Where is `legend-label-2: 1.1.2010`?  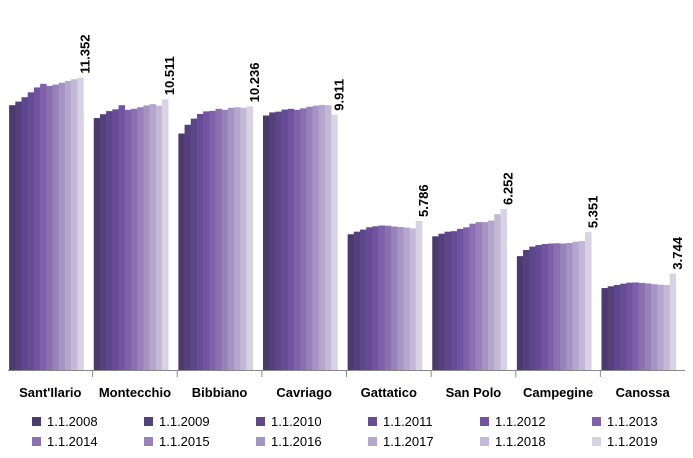 legend-label-2: 1.1.2010 is located at coordinates (296, 421).